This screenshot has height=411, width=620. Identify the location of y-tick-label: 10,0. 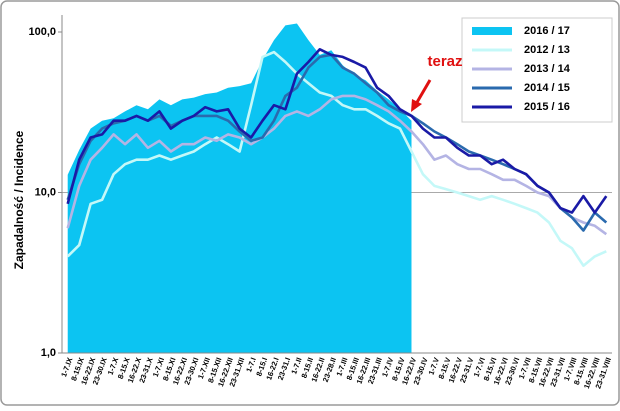
(45, 192).